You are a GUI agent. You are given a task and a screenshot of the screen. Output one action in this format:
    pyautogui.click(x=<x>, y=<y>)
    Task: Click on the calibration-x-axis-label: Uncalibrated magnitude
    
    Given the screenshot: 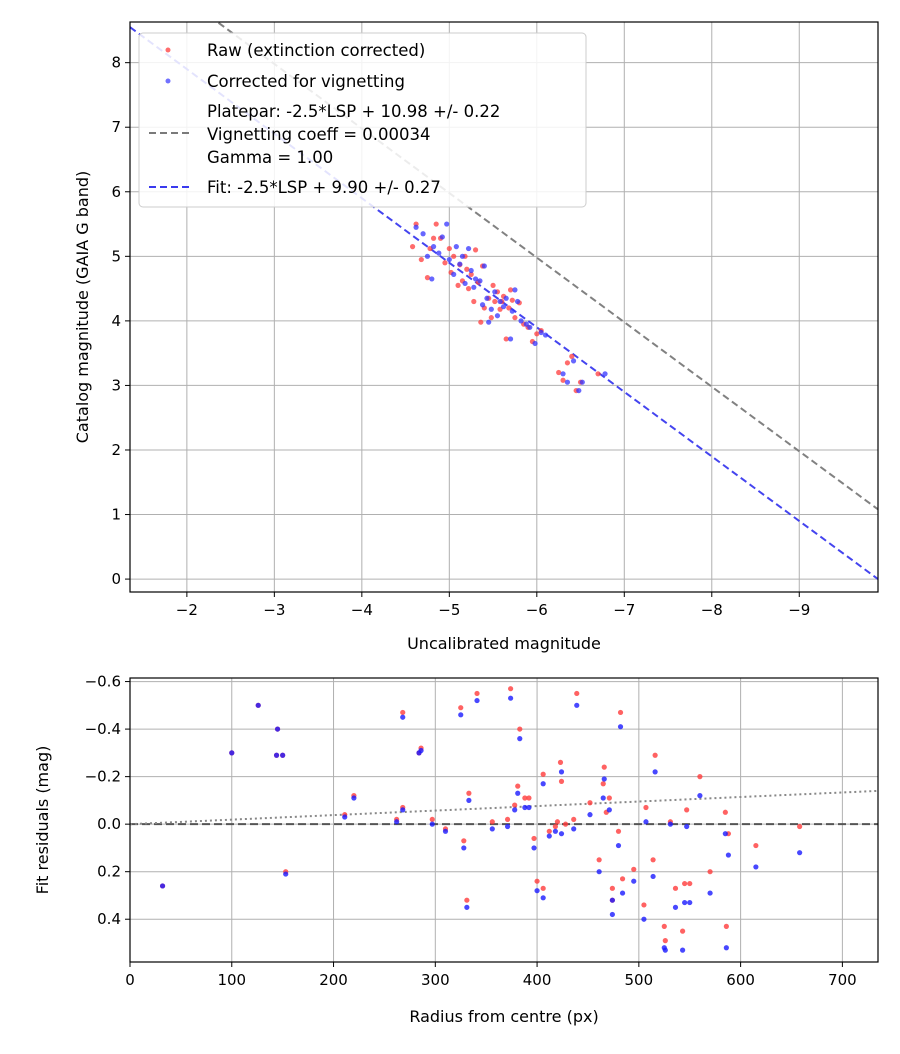 What is the action you would take?
    pyautogui.click(x=504, y=643)
    